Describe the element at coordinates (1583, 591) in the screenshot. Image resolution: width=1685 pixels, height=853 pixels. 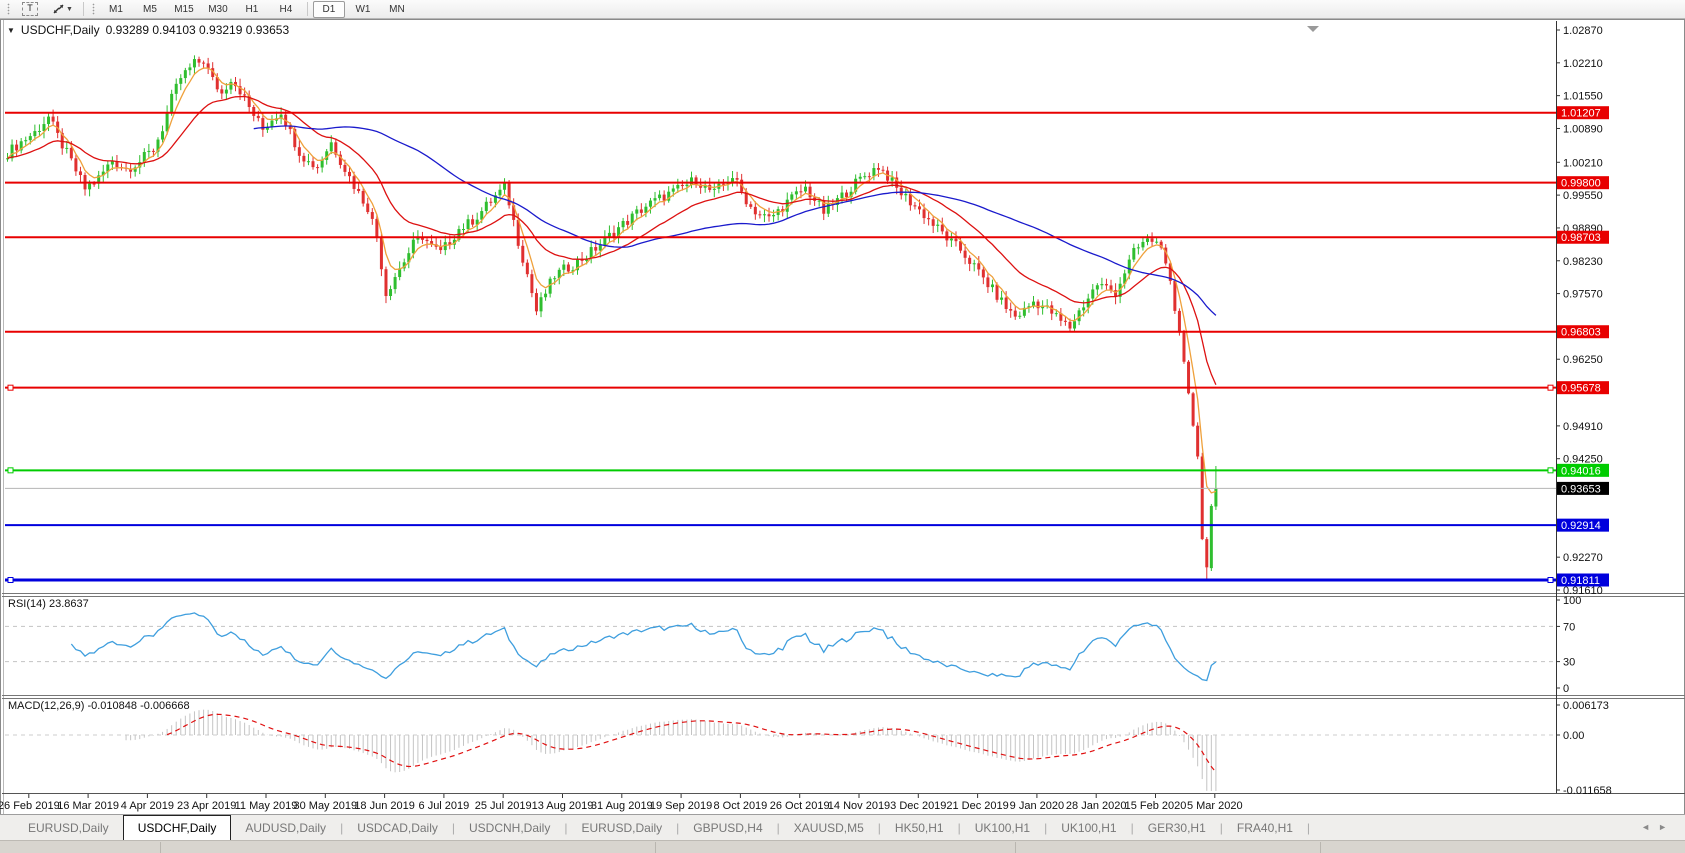
I see `price-tick-label: 0.91610` at that location.